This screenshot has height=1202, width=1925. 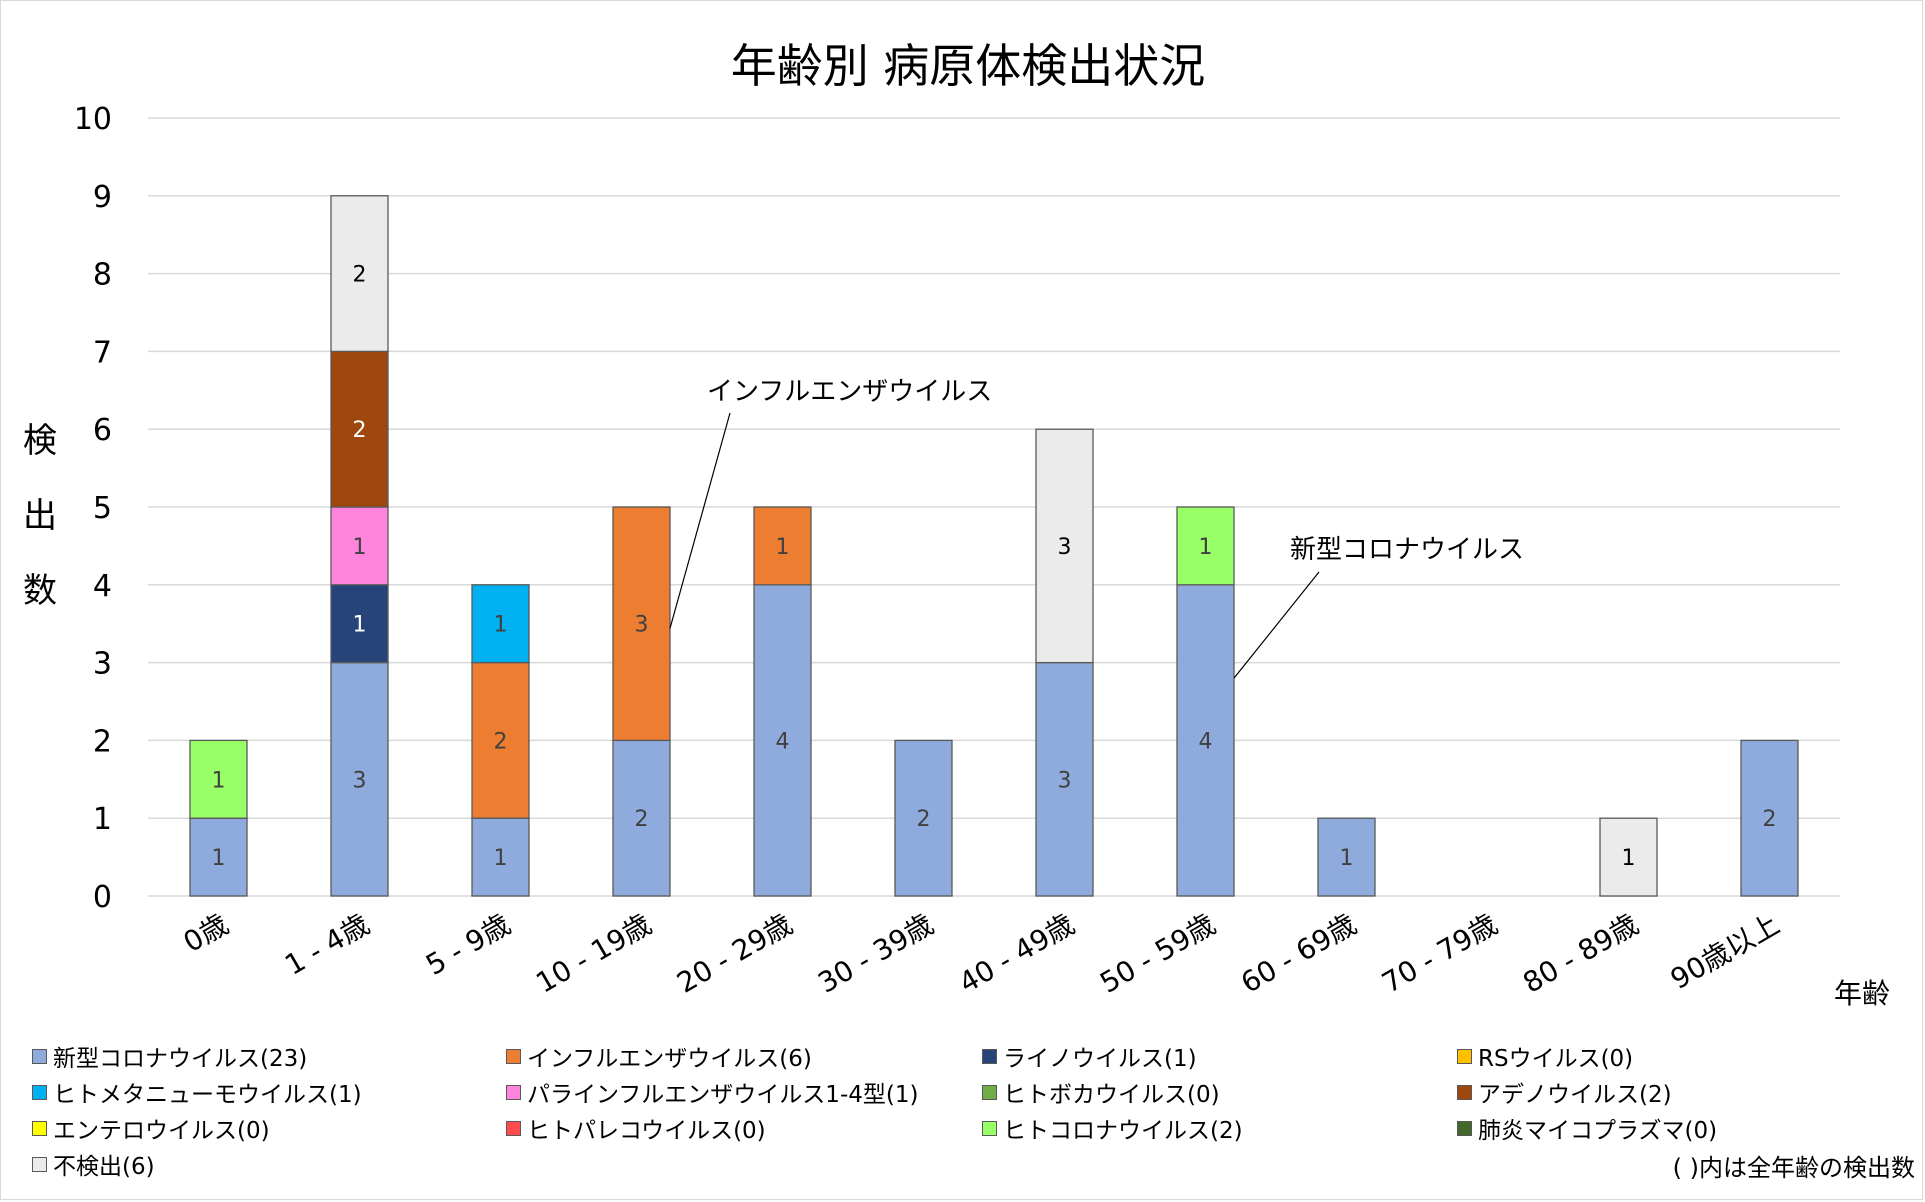 I want to click on chart-title: 年齢別 病原体検出状況, so click(x=968, y=66).